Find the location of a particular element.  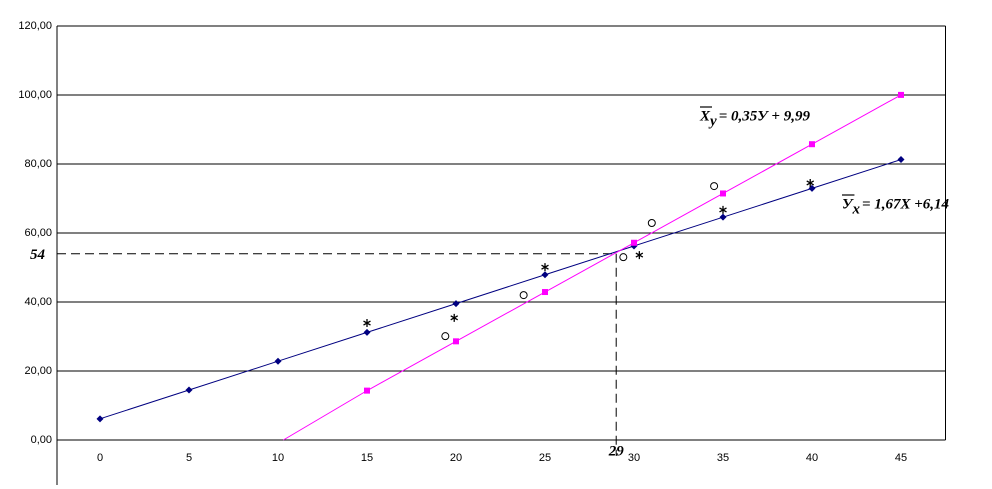

x-tick-label: 40 is located at coordinates (812, 458).